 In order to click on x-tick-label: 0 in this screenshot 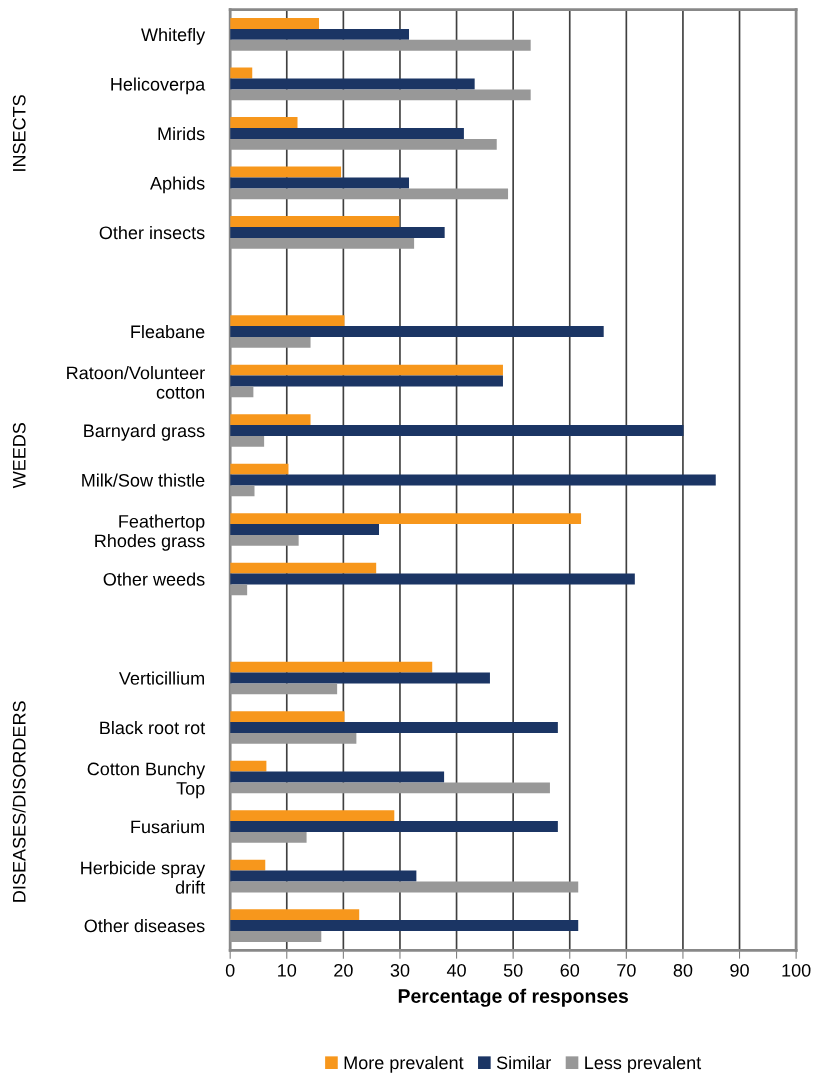, I will do `click(230, 970)`.